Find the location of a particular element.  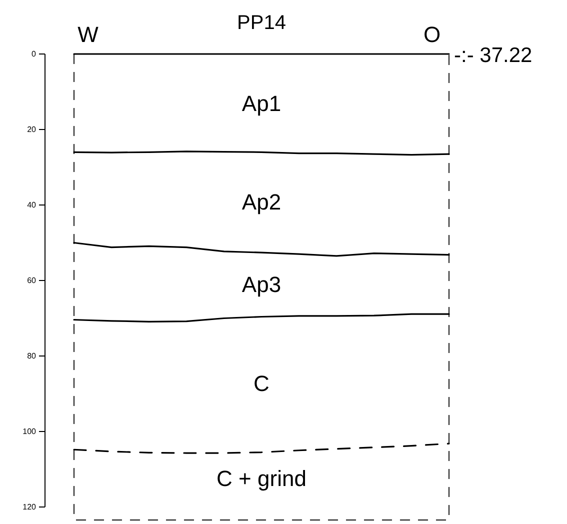

annotation: C is located at coordinates (262, 383).